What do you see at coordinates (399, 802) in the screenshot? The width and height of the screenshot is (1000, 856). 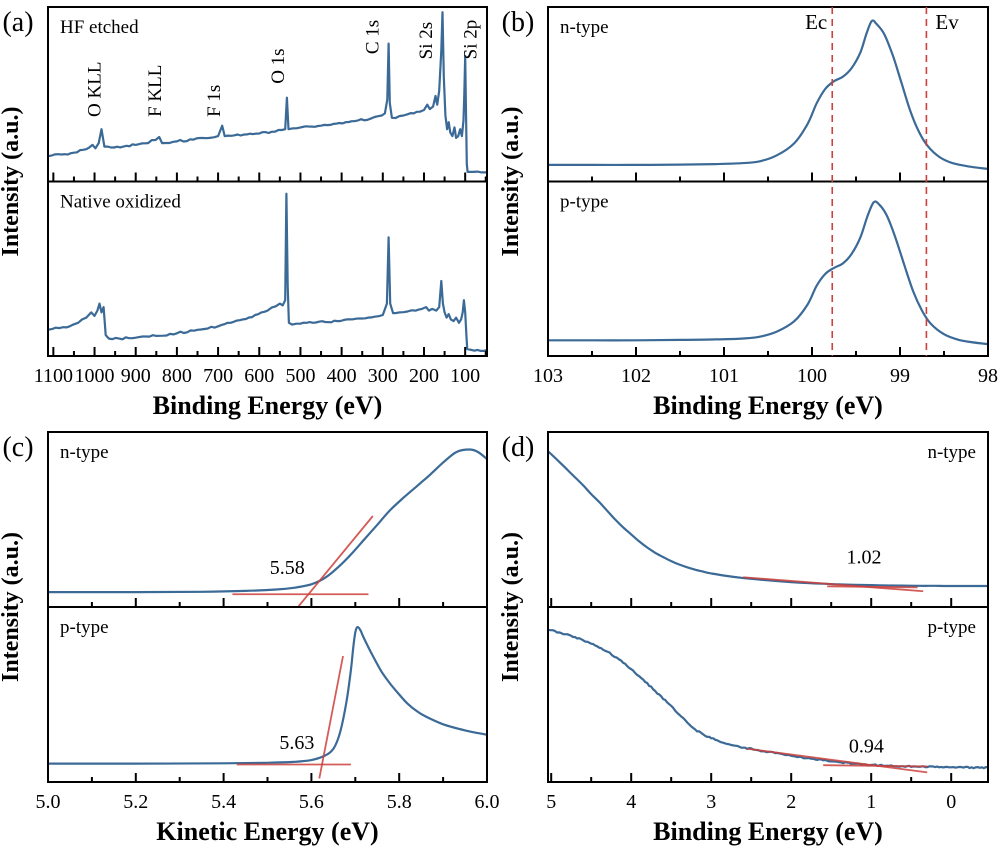 I see `tick-label: 5.8` at bounding box center [399, 802].